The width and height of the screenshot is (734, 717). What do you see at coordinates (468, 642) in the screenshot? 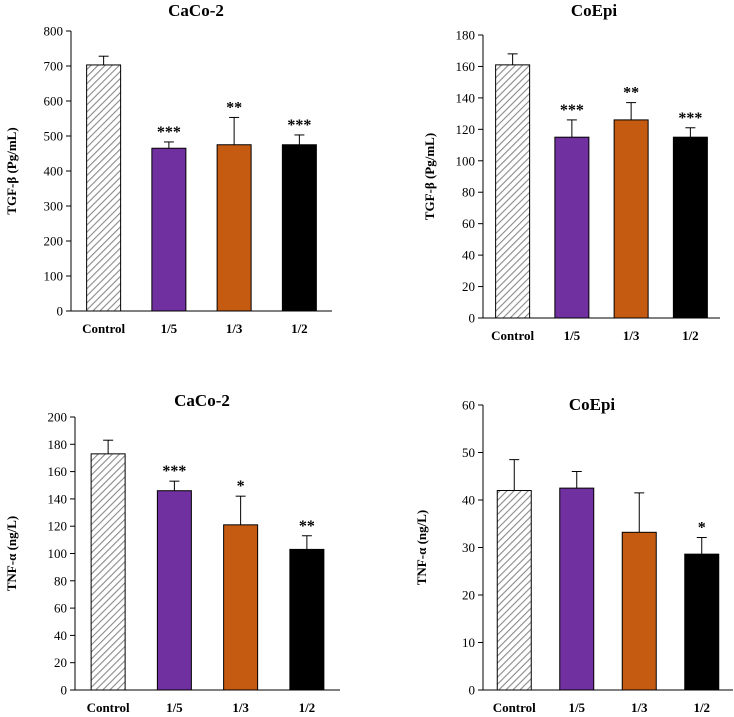
I see `y-tick-label: 10` at bounding box center [468, 642].